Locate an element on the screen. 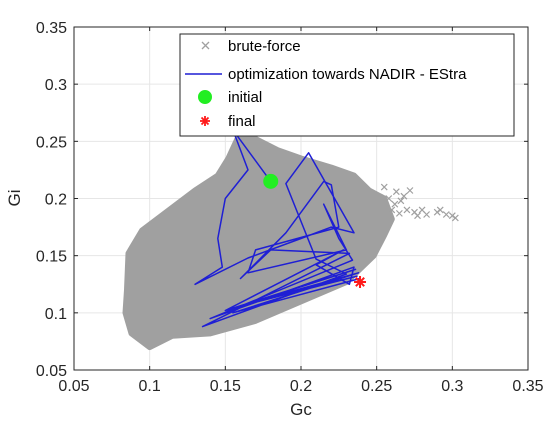  legend-label-final: final is located at coordinates (242, 121).